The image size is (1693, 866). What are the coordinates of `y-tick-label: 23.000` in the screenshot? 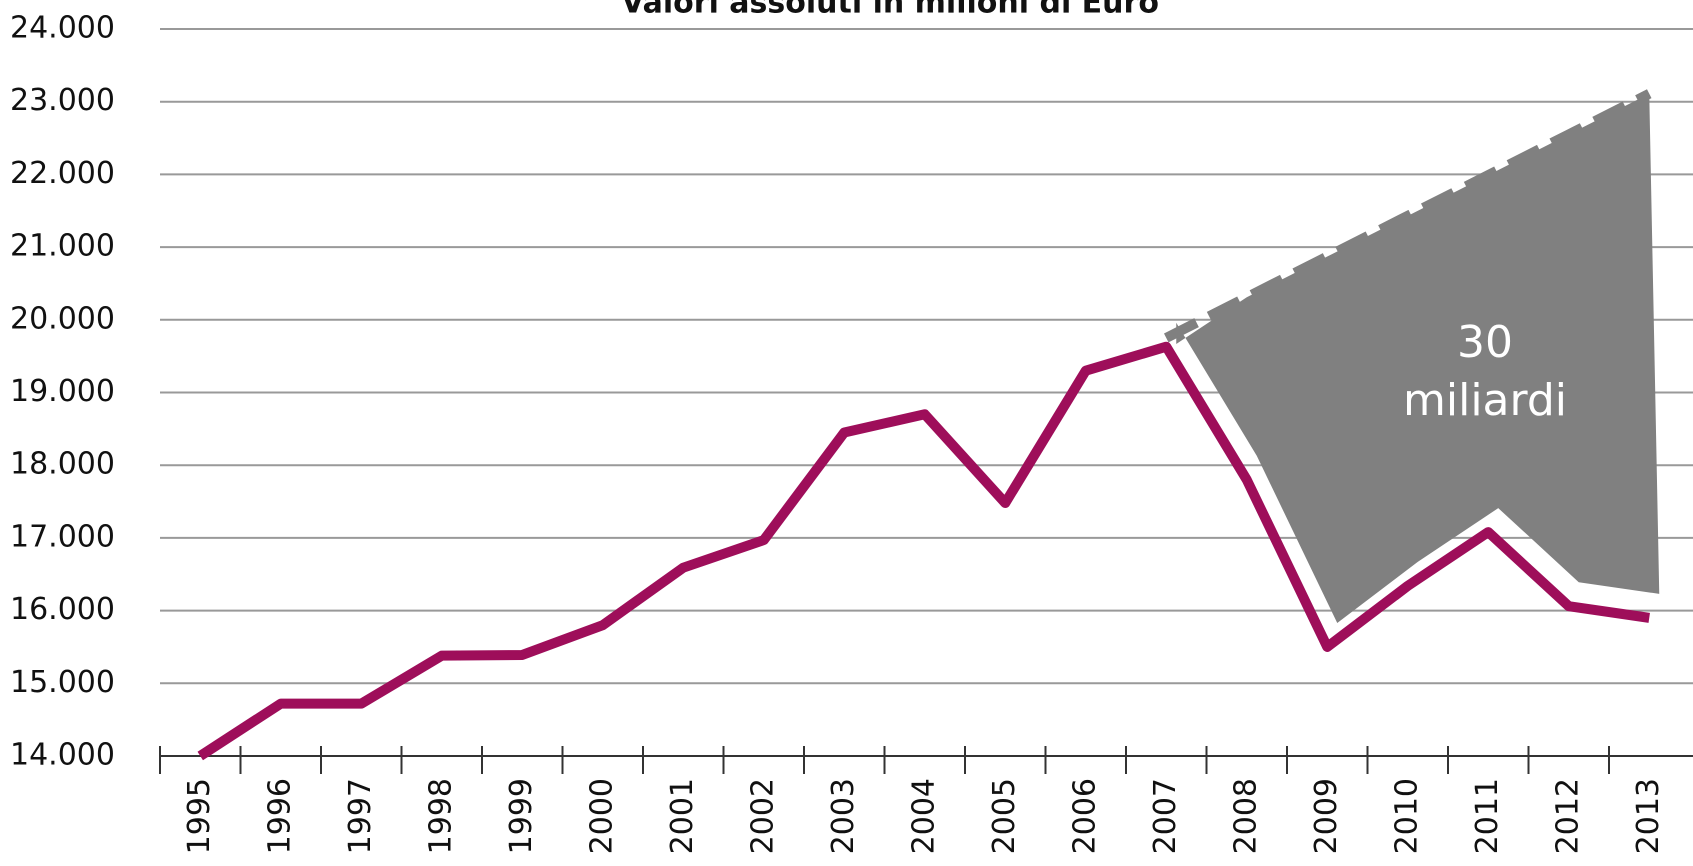 It's located at (62, 100).